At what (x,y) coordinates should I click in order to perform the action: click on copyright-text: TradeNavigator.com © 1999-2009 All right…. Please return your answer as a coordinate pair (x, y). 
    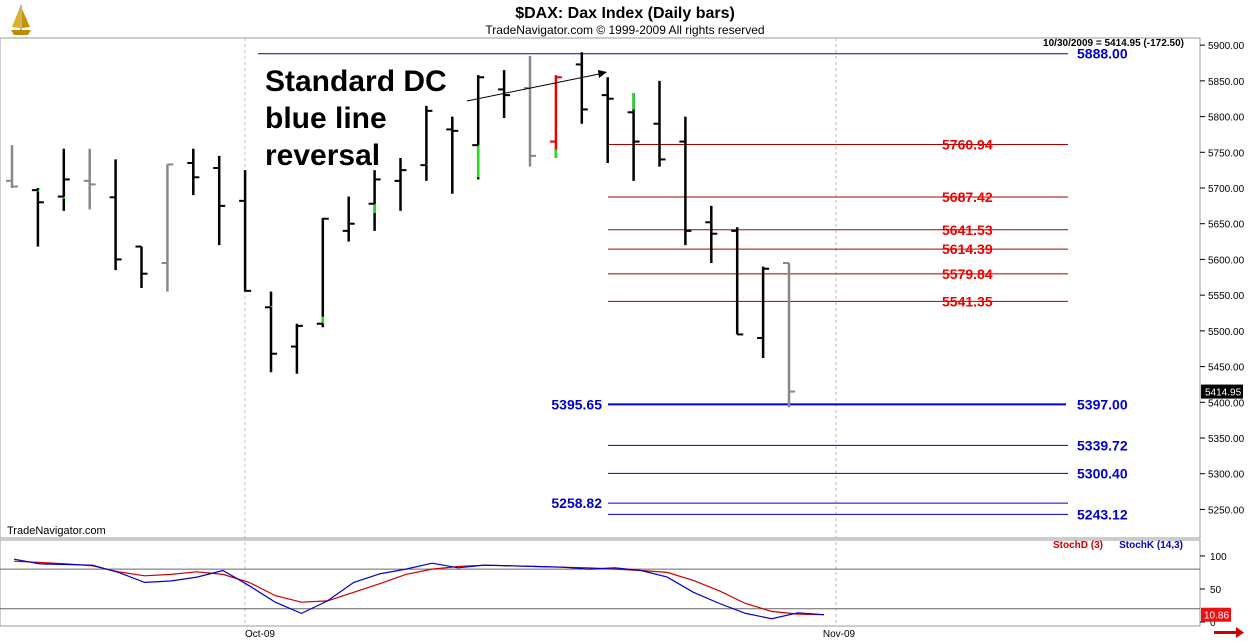
    Looking at the image, I should click on (624, 30).